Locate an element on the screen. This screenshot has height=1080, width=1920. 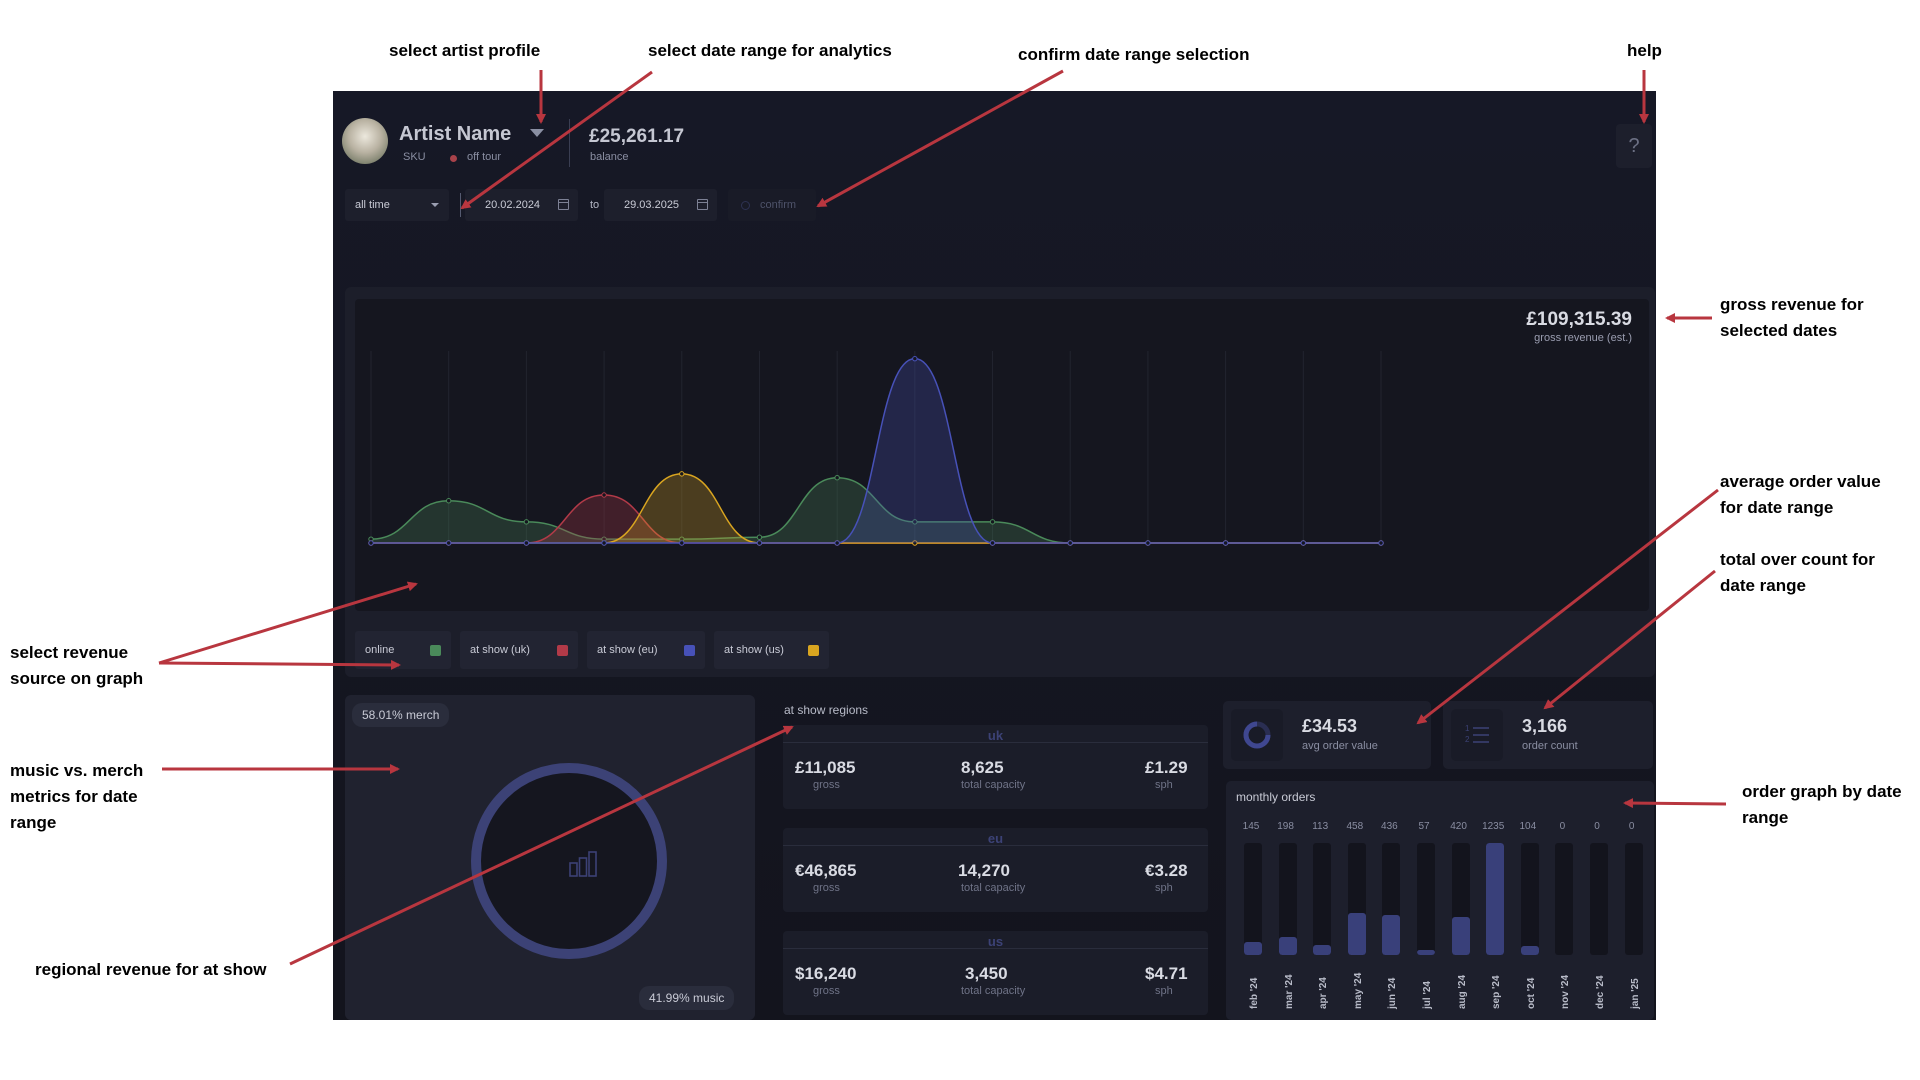
artist-name: Artist Name is located at coordinates (455, 134).